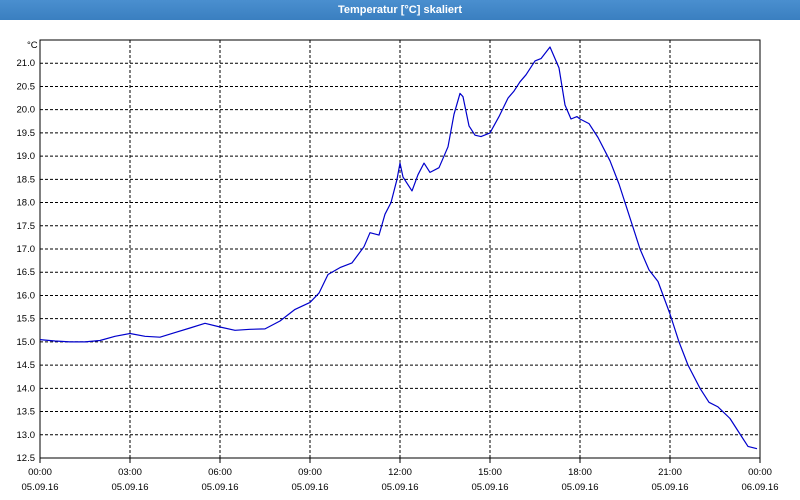 The height and width of the screenshot is (500, 800). I want to click on y-tick-label: 14.5, so click(26, 365).